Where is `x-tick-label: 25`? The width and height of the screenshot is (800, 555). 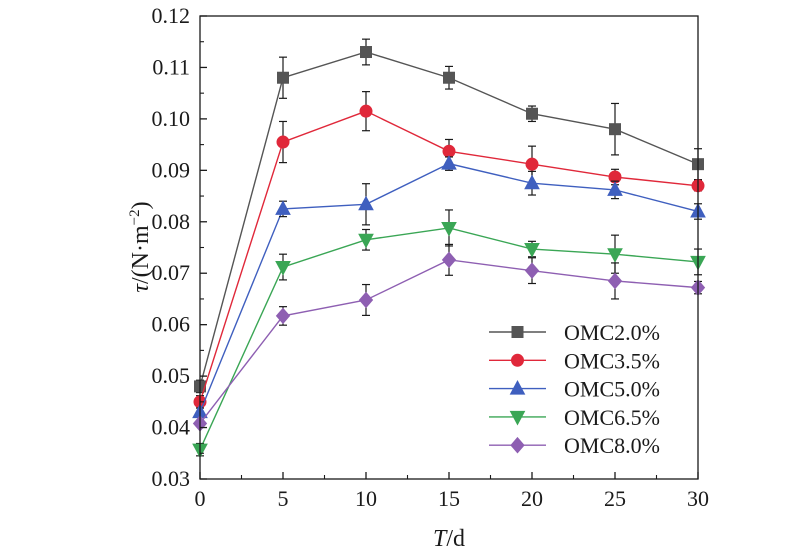
x-tick-label: 25 is located at coordinates (615, 498).